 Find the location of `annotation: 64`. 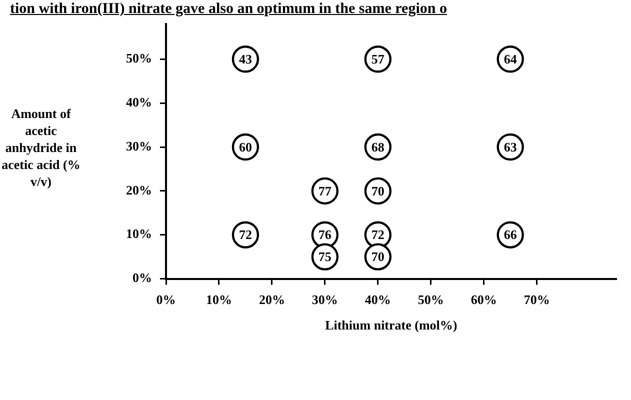

annotation: 64 is located at coordinates (511, 59).